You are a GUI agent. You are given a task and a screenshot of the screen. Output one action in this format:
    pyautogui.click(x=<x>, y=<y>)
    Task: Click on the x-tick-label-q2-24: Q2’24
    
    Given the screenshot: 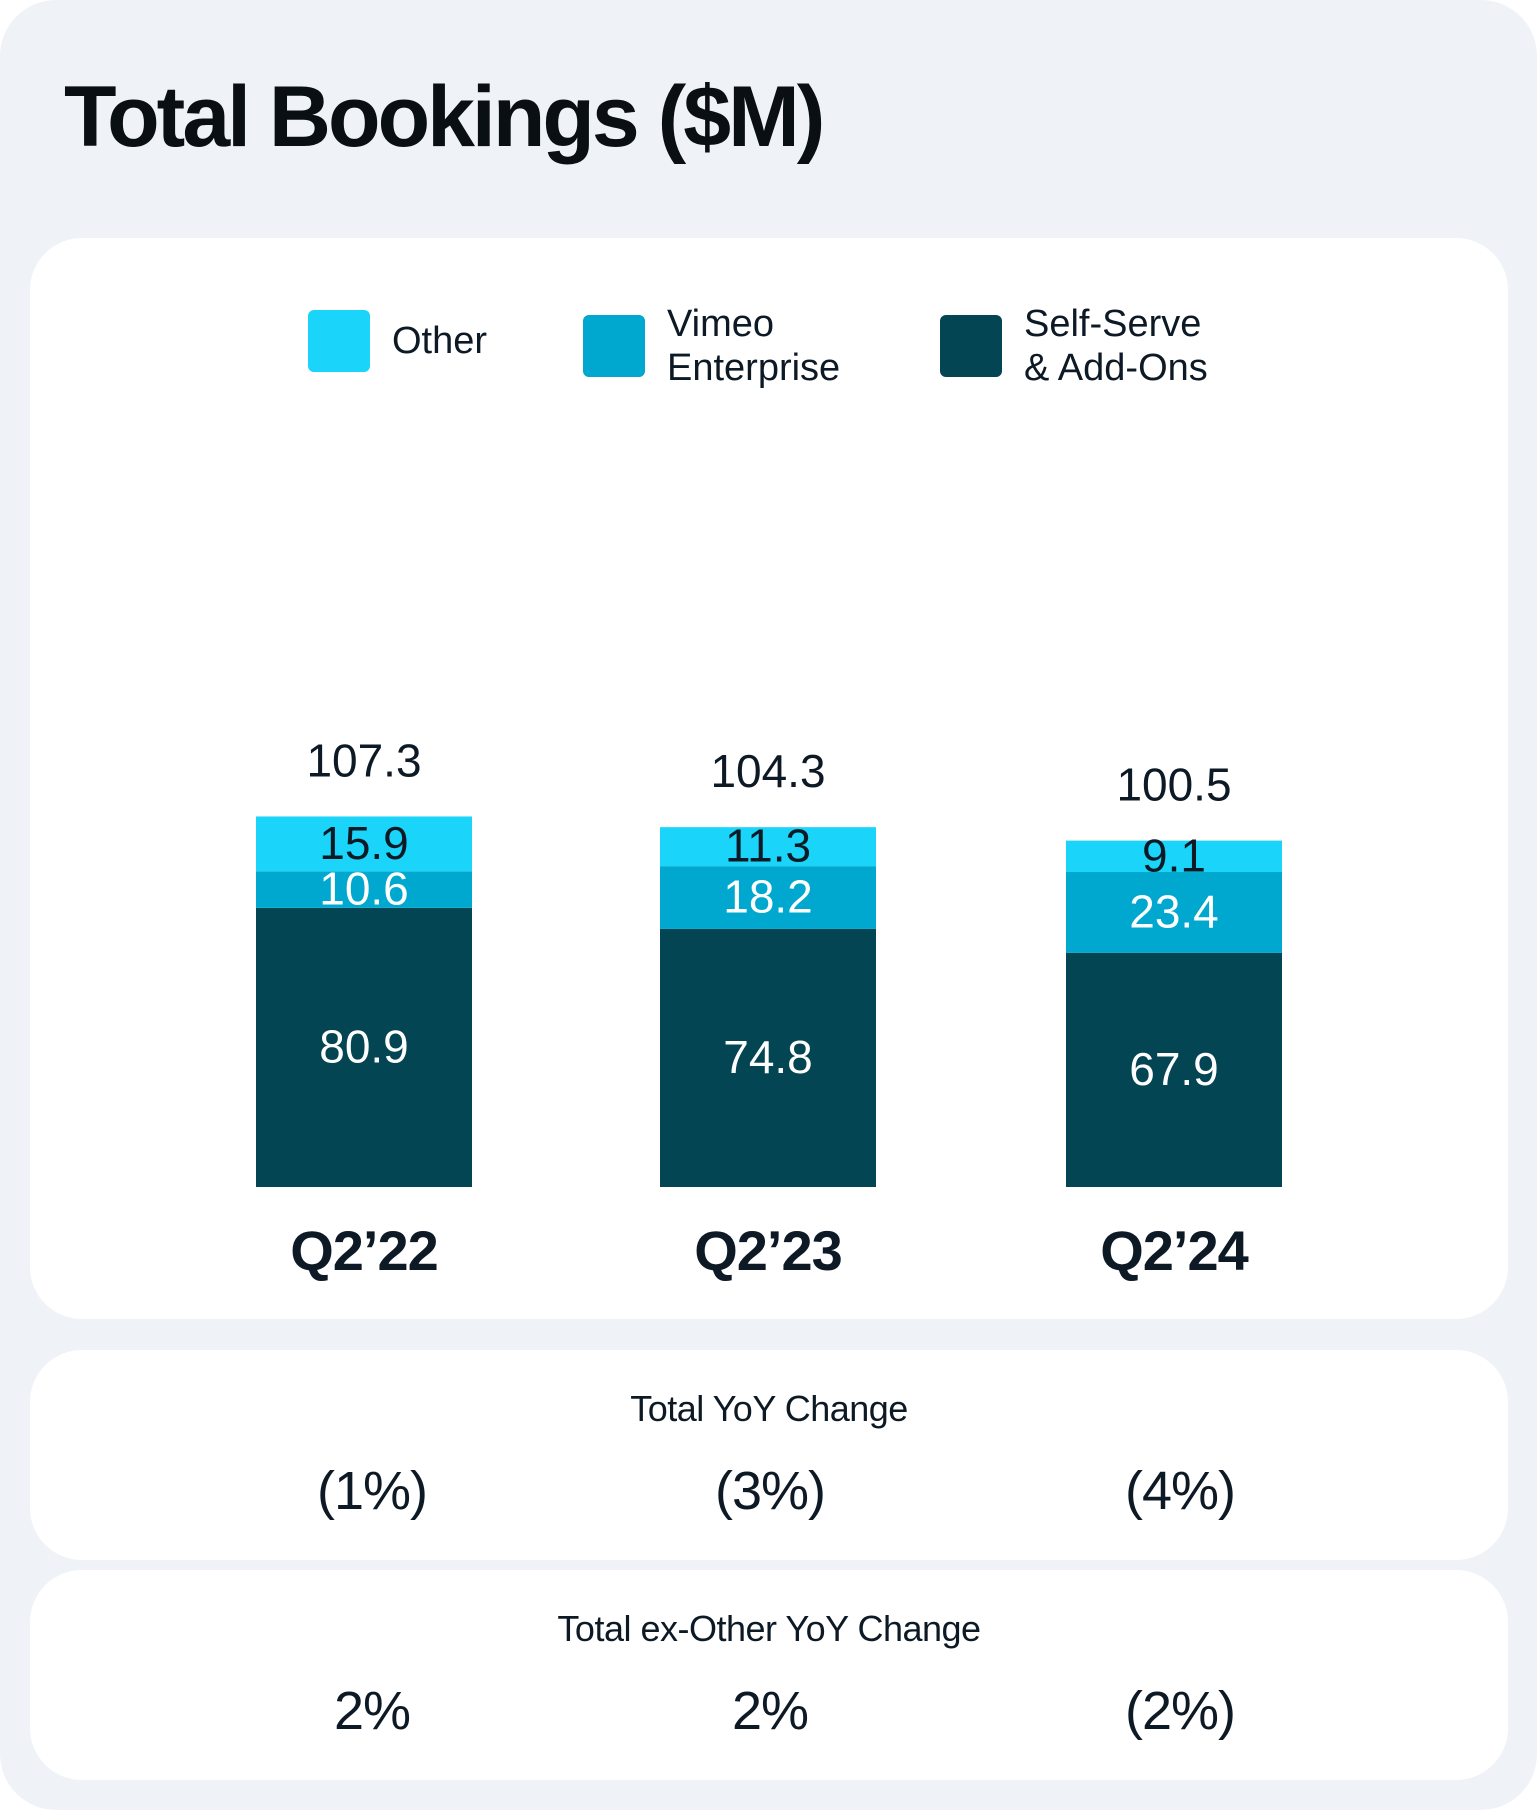 What is the action you would take?
    pyautogui.click(x=1174, y=1250)
    